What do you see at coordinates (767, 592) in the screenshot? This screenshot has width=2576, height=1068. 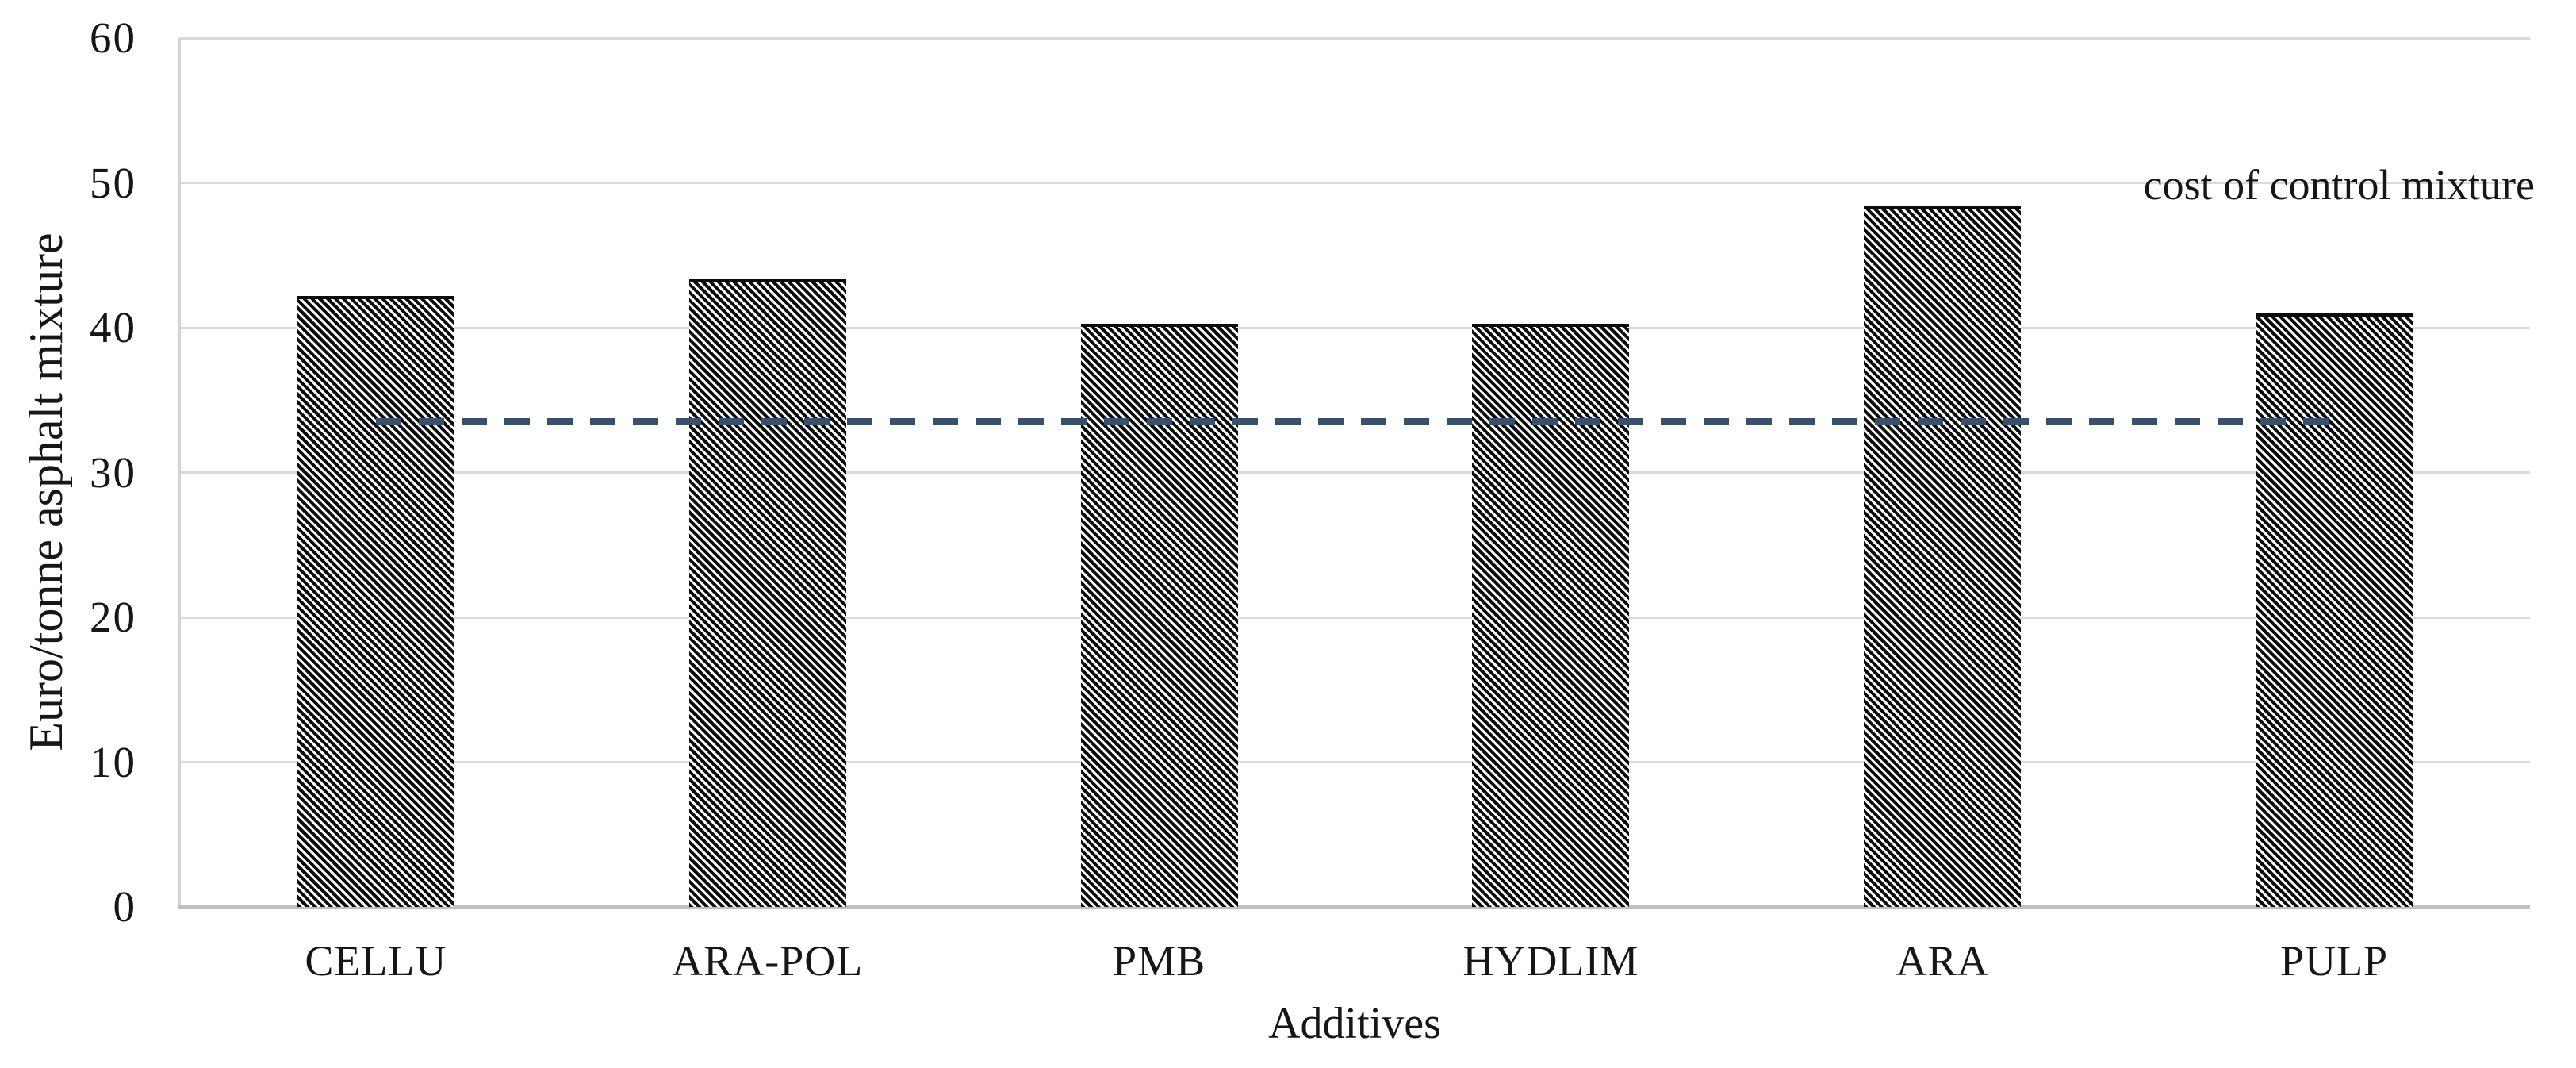 I see `bar-ara-pol` at bounding box center [767, 592].